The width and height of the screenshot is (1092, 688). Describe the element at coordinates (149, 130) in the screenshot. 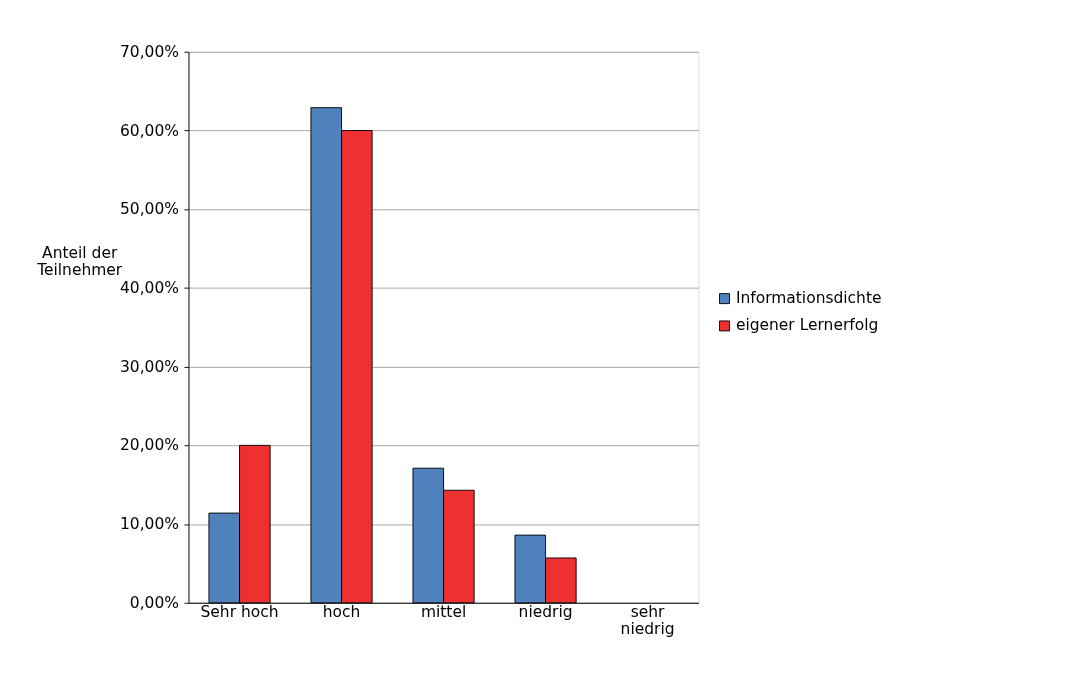

I see `y-tick-label: 60,00%` at that location.